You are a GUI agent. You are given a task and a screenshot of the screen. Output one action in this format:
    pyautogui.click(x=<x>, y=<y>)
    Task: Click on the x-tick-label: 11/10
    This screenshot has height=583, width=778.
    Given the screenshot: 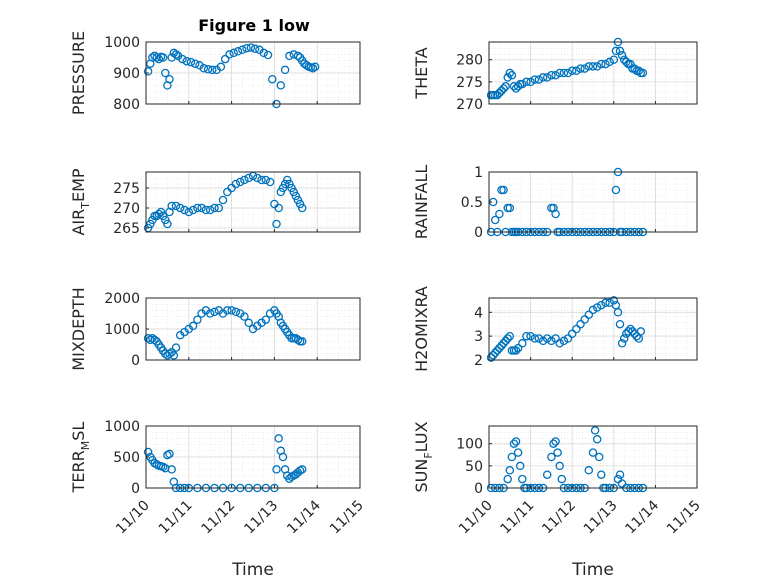 What is the action you would take?
    pyautogui.click(x=476, y=518)
    